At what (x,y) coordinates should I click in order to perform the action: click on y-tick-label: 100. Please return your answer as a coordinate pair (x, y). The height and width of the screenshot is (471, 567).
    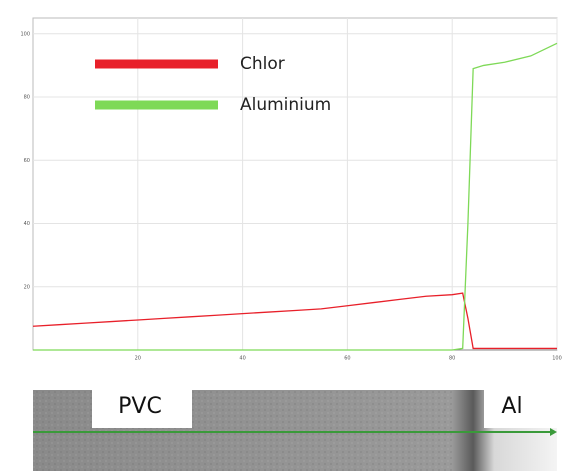
    Looking at the image, I should click on (25, 34).